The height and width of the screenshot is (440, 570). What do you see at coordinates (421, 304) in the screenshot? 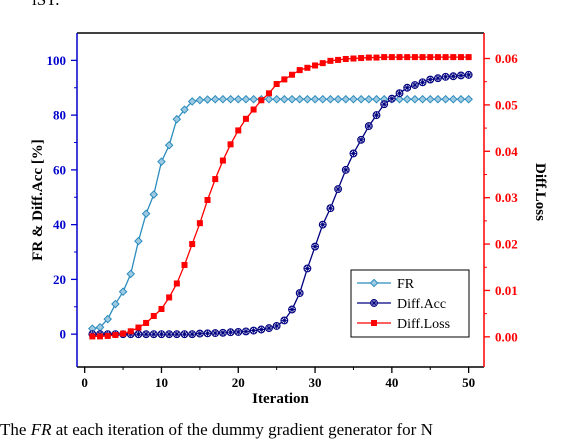
I see `legend-label-diff-acc: Diff.Acc` at bounding box center [421, 304].